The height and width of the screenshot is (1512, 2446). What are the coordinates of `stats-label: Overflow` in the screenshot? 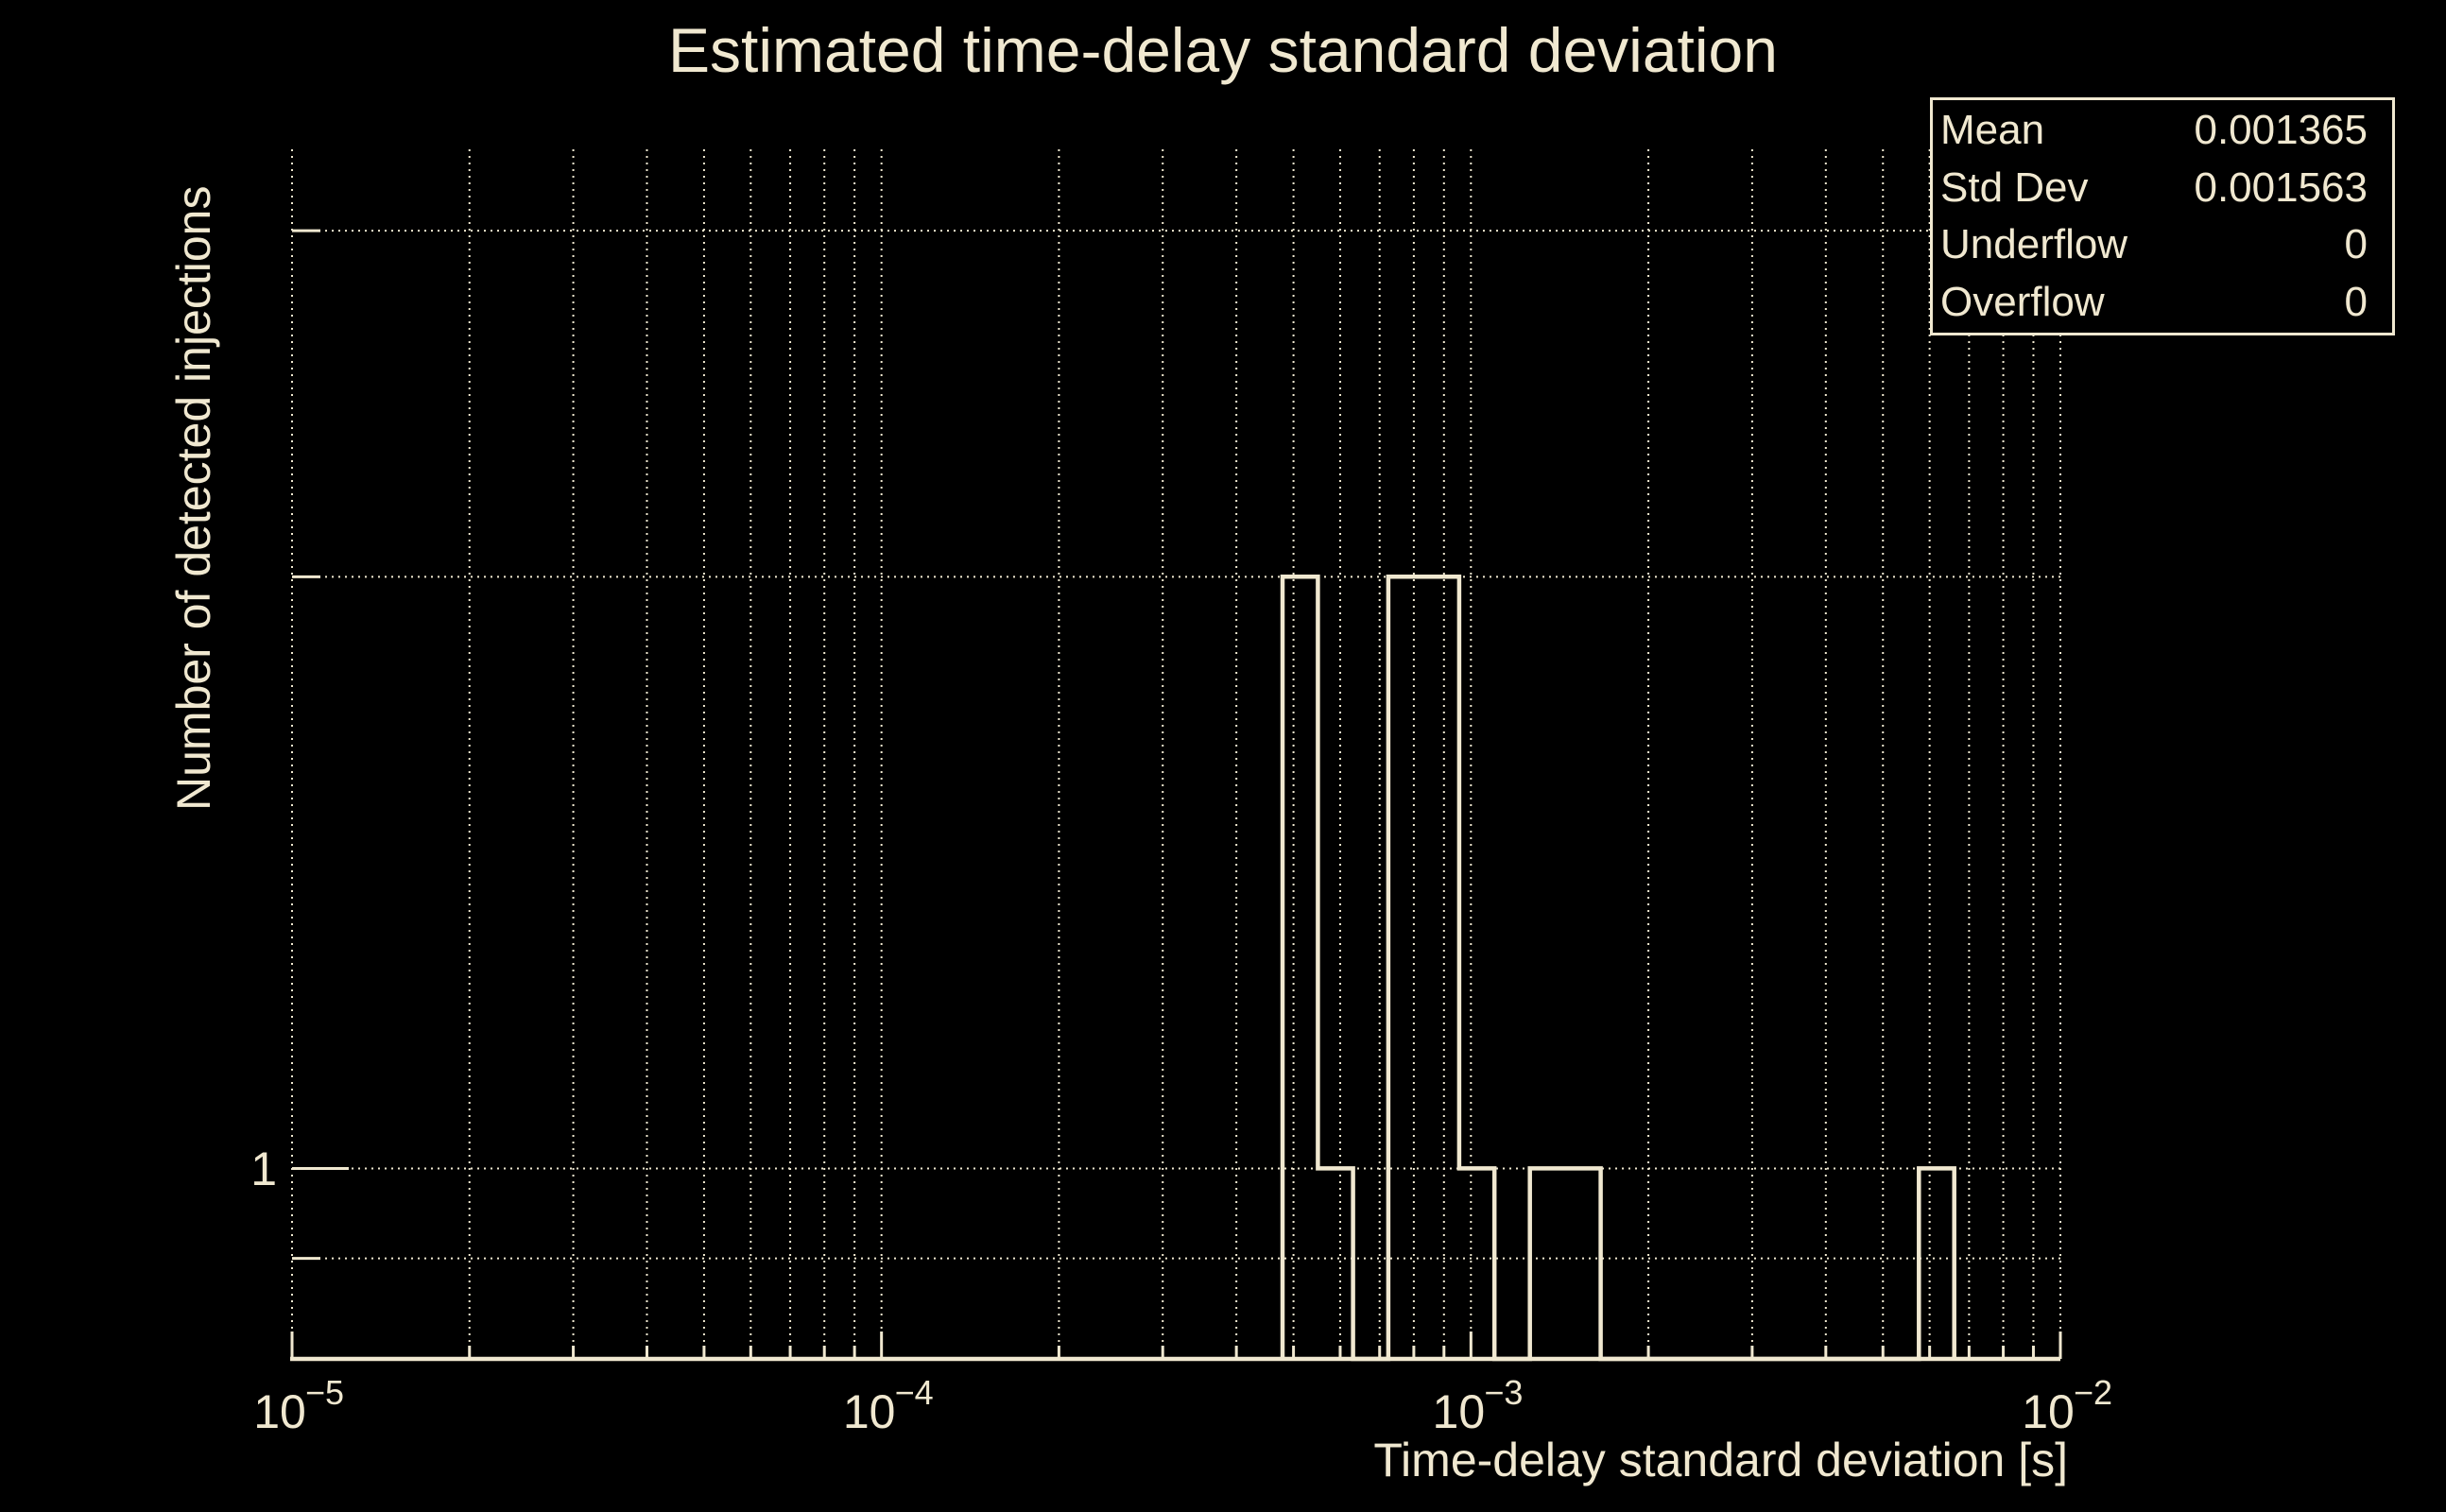 It's located at (2022, 301).